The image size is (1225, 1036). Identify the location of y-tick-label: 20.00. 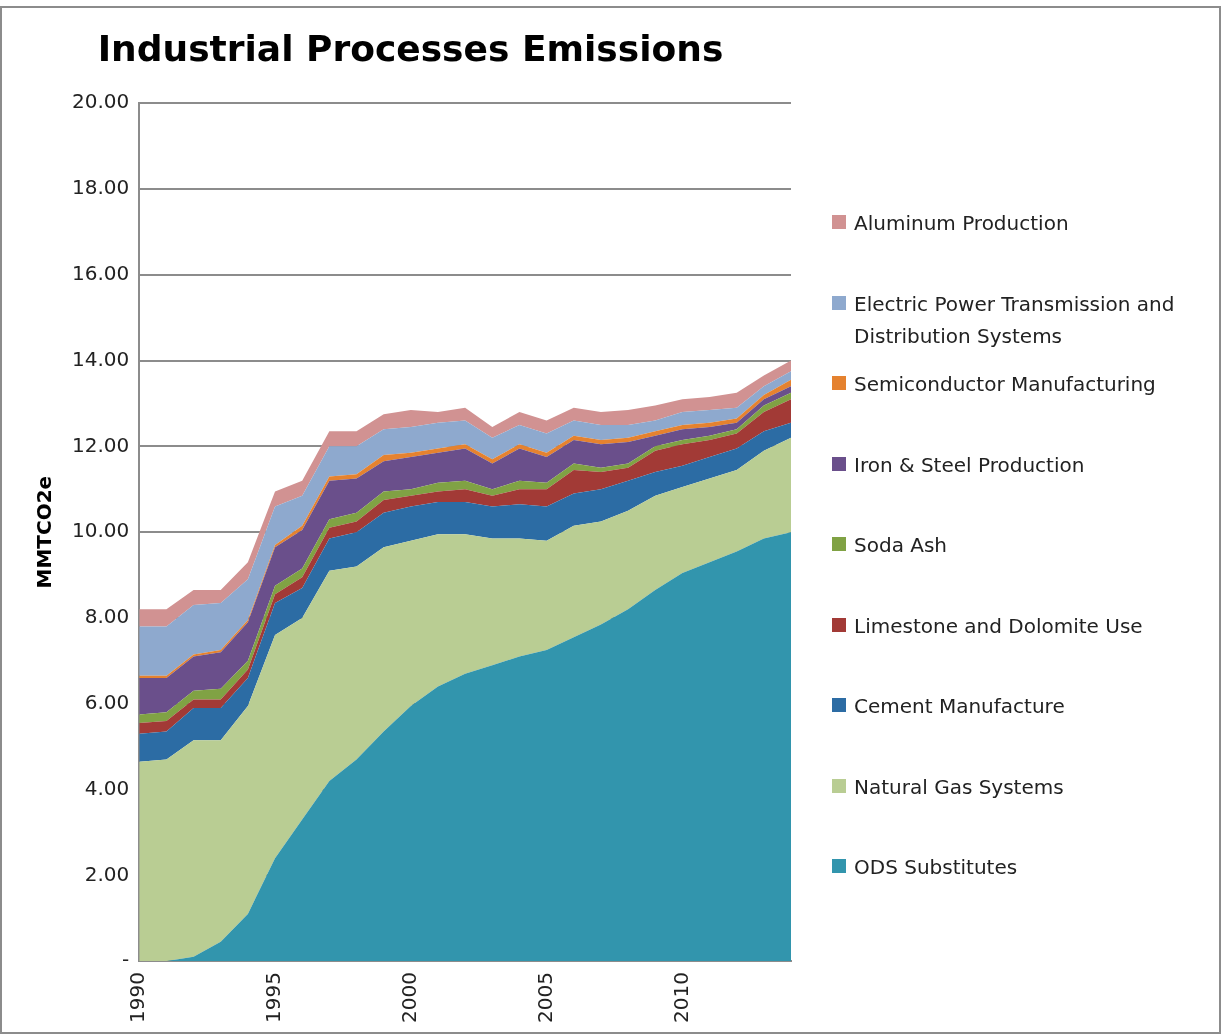
(100, 101).